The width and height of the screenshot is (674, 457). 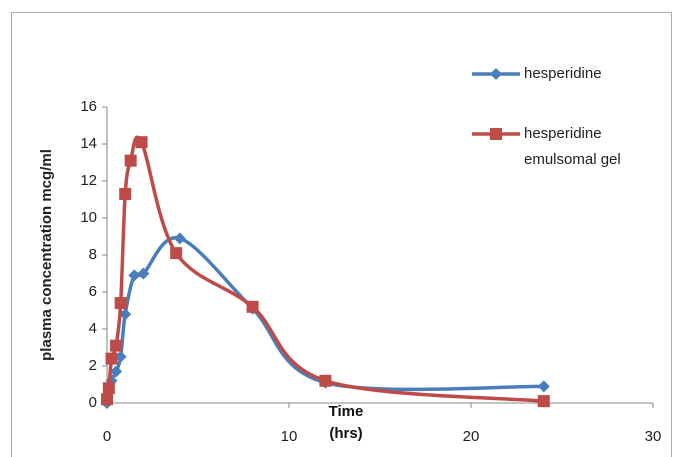 I want to click on y-tick-label: 6, so click(x=93, y=291).